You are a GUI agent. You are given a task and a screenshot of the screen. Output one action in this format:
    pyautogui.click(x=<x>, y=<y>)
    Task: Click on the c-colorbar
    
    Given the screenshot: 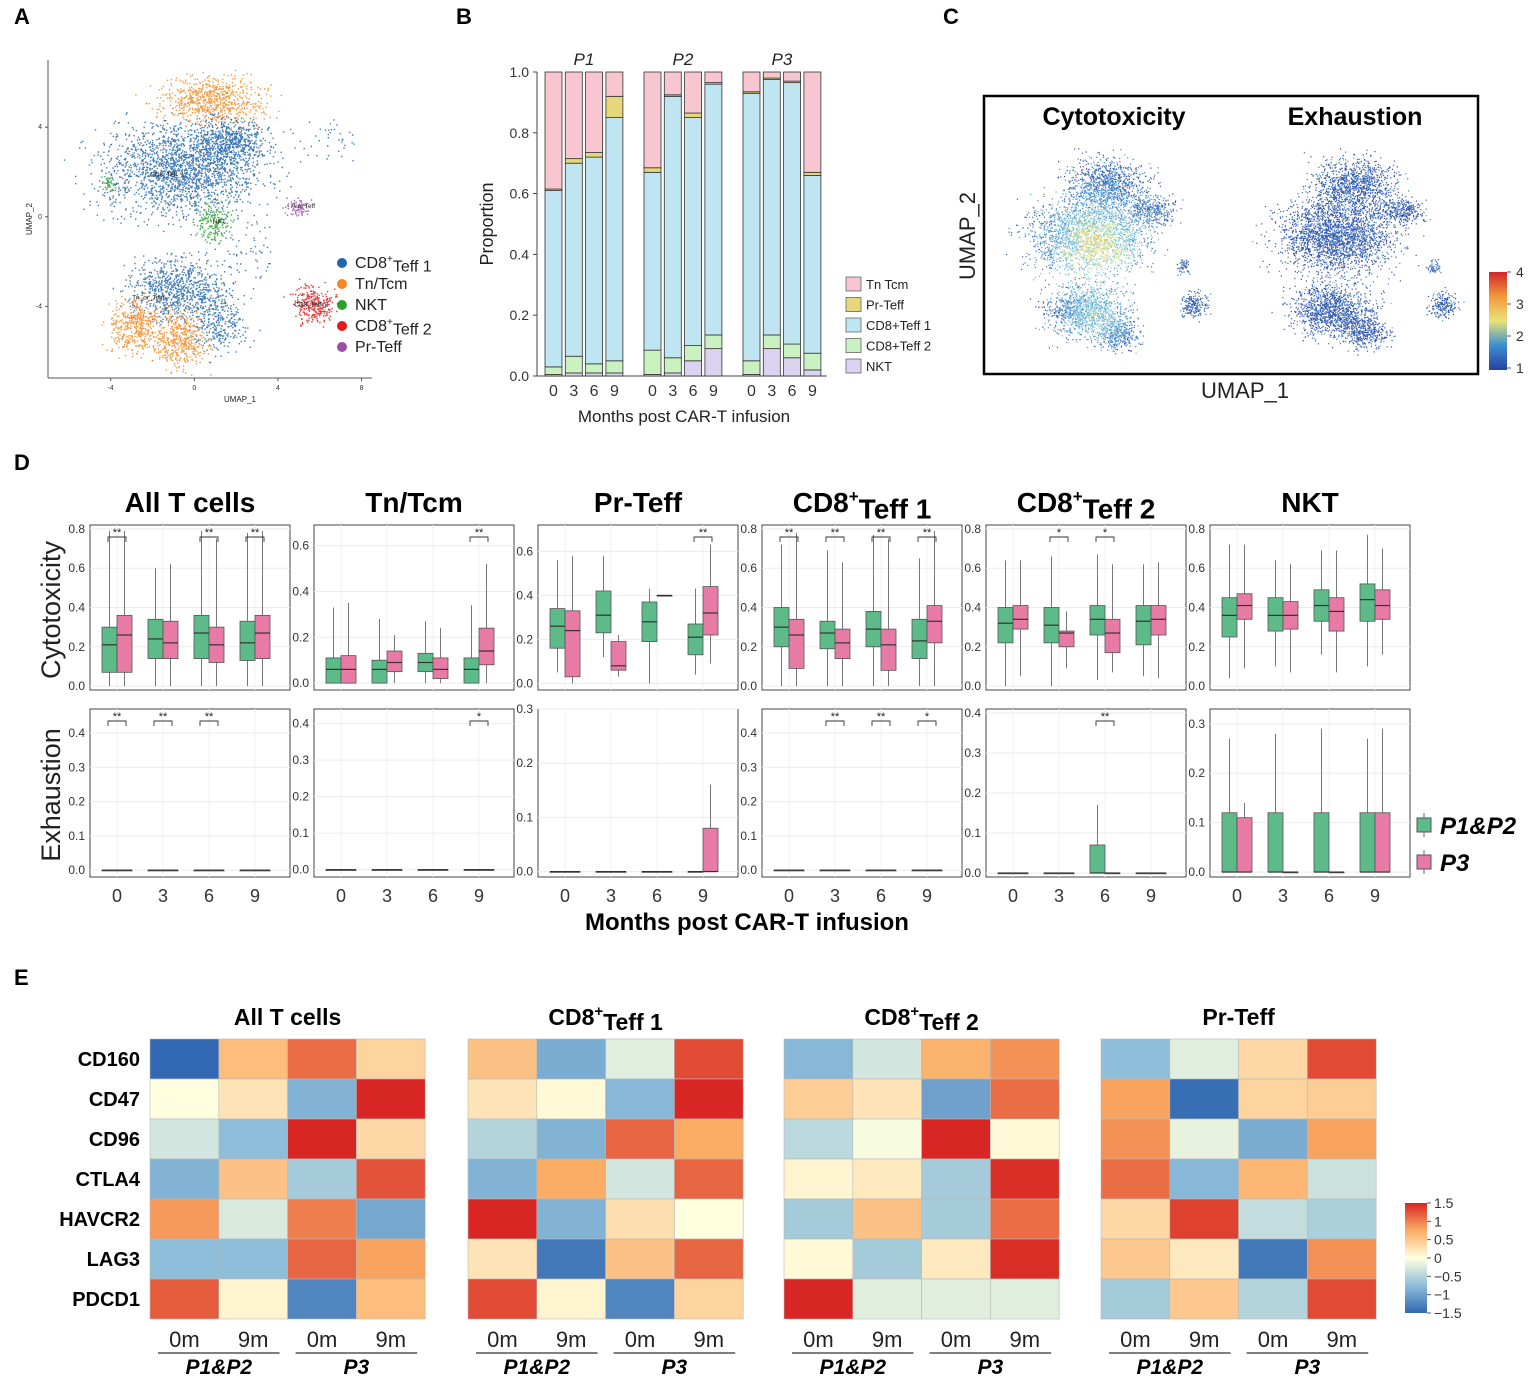 What is the action you would take?
    pyautogui.click(x=1498, y=321)
    